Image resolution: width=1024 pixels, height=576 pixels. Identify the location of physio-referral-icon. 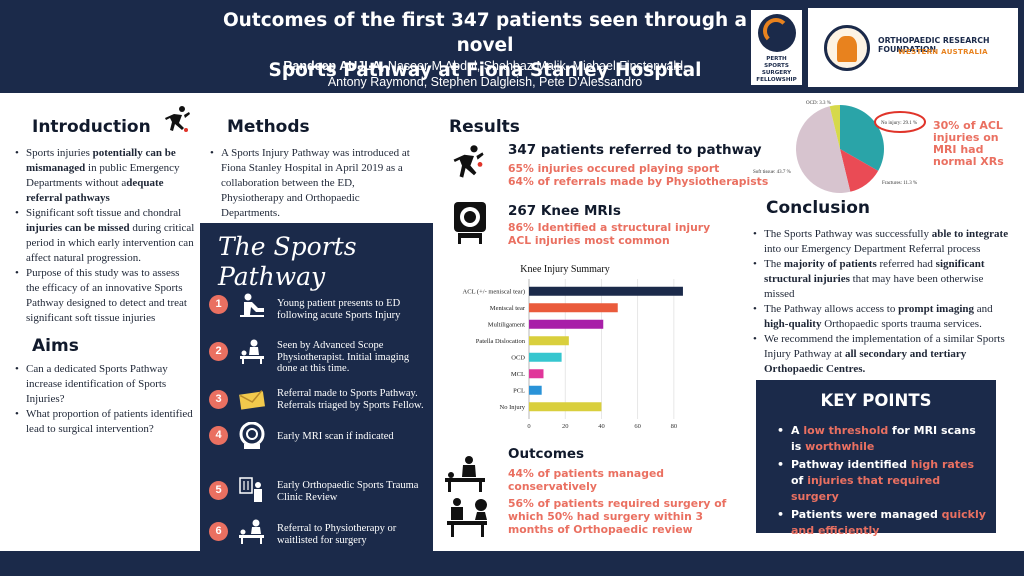
(251, 531).